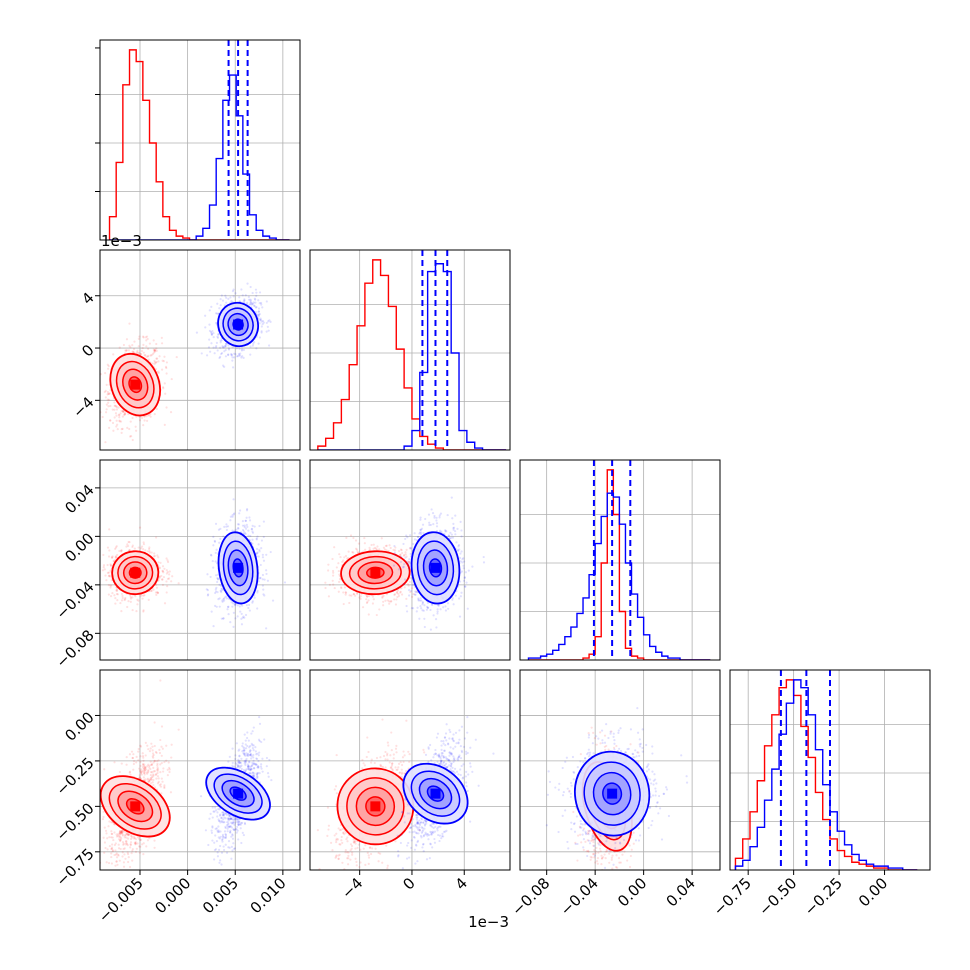  What do you see at coordinates (87, 298) in the screenshot?
I see `y-tick-label: 4` at bounding box center [87, 298].